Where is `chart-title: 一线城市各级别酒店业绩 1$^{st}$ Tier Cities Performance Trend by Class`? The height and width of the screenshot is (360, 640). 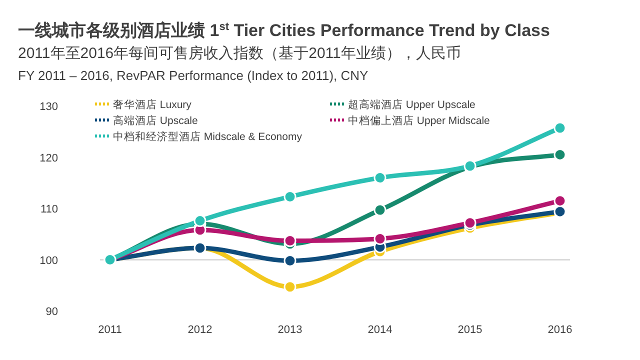 chart-title: 一线城市各级别酒店业绩 1$^{st}$ Tier Cities Performance Trend by Class is located at coordinates (284, 30).